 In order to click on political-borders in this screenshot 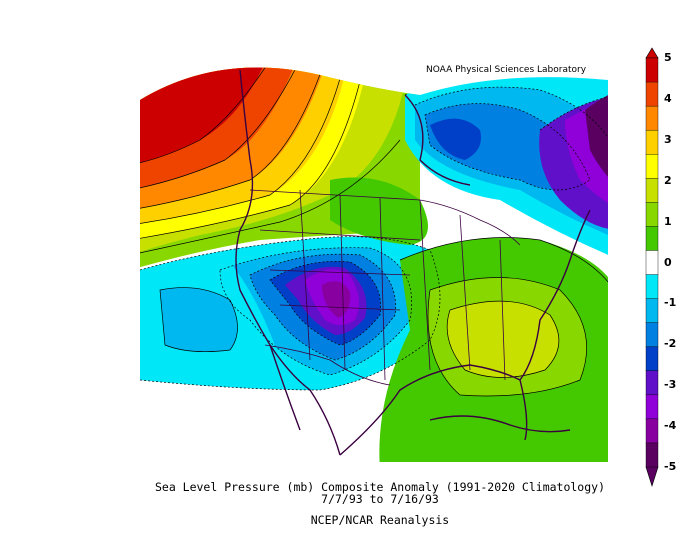, I will do `click(385, 287)`.